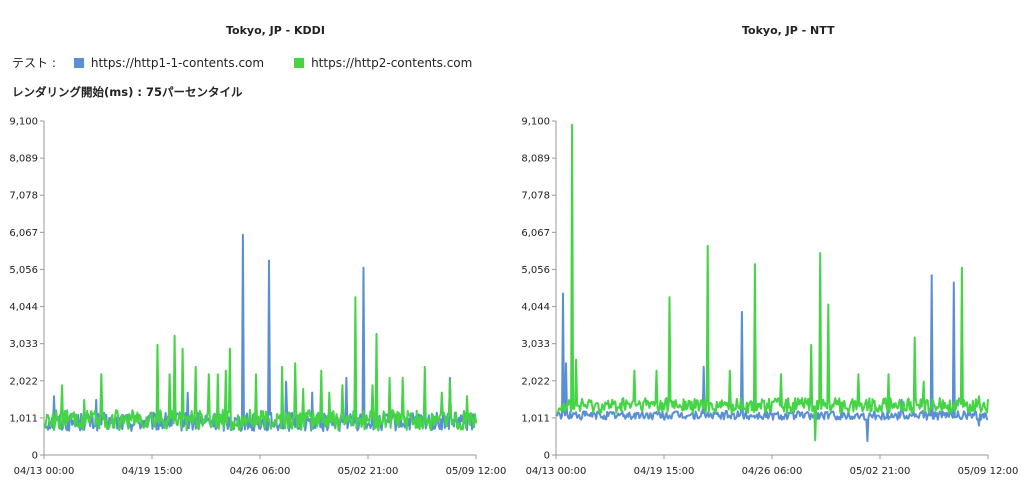 The width and height of the screenshot is (1024, 500). What do you see at coordinates (34, 63) in the screenshot?
I see `legend-label: テスト :` at bounding box center [34, 63].